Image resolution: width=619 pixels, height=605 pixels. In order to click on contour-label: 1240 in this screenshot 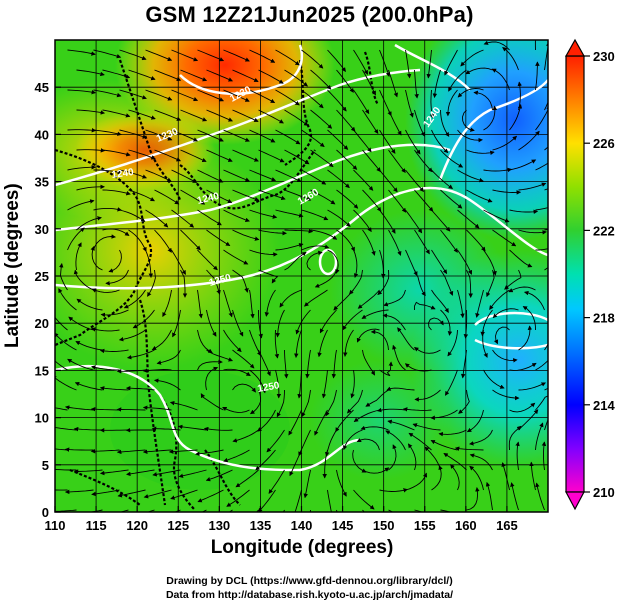, I will do `click(208, 199)`.